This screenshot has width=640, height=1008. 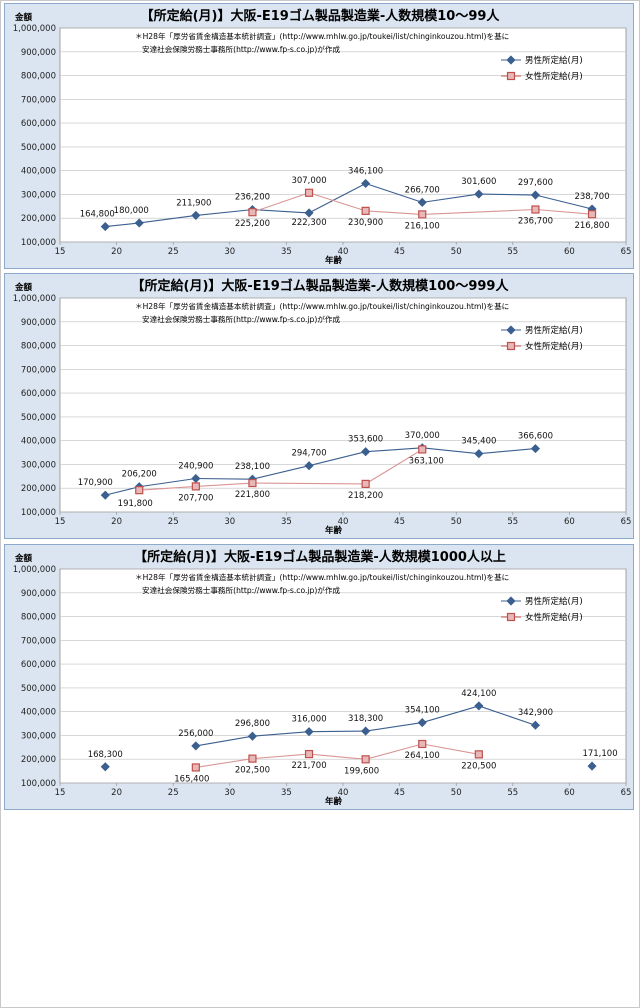 What do you see at coordinates (591, 197) in the screenshot?
I see `data-label: 238,700` at bounding box center [591, 197].